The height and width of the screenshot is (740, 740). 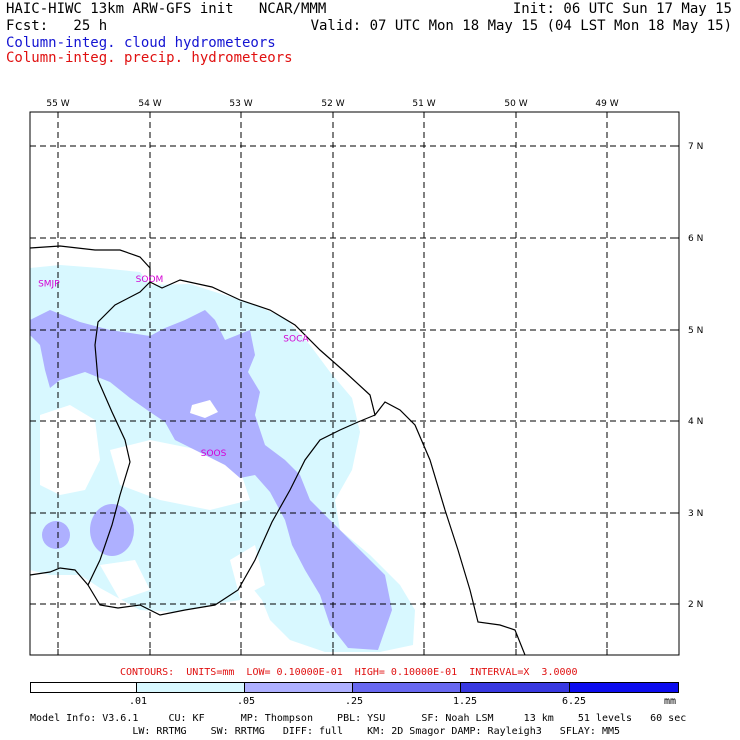 I want to click on station-soca: SOCA, so click(x=296, y=339).